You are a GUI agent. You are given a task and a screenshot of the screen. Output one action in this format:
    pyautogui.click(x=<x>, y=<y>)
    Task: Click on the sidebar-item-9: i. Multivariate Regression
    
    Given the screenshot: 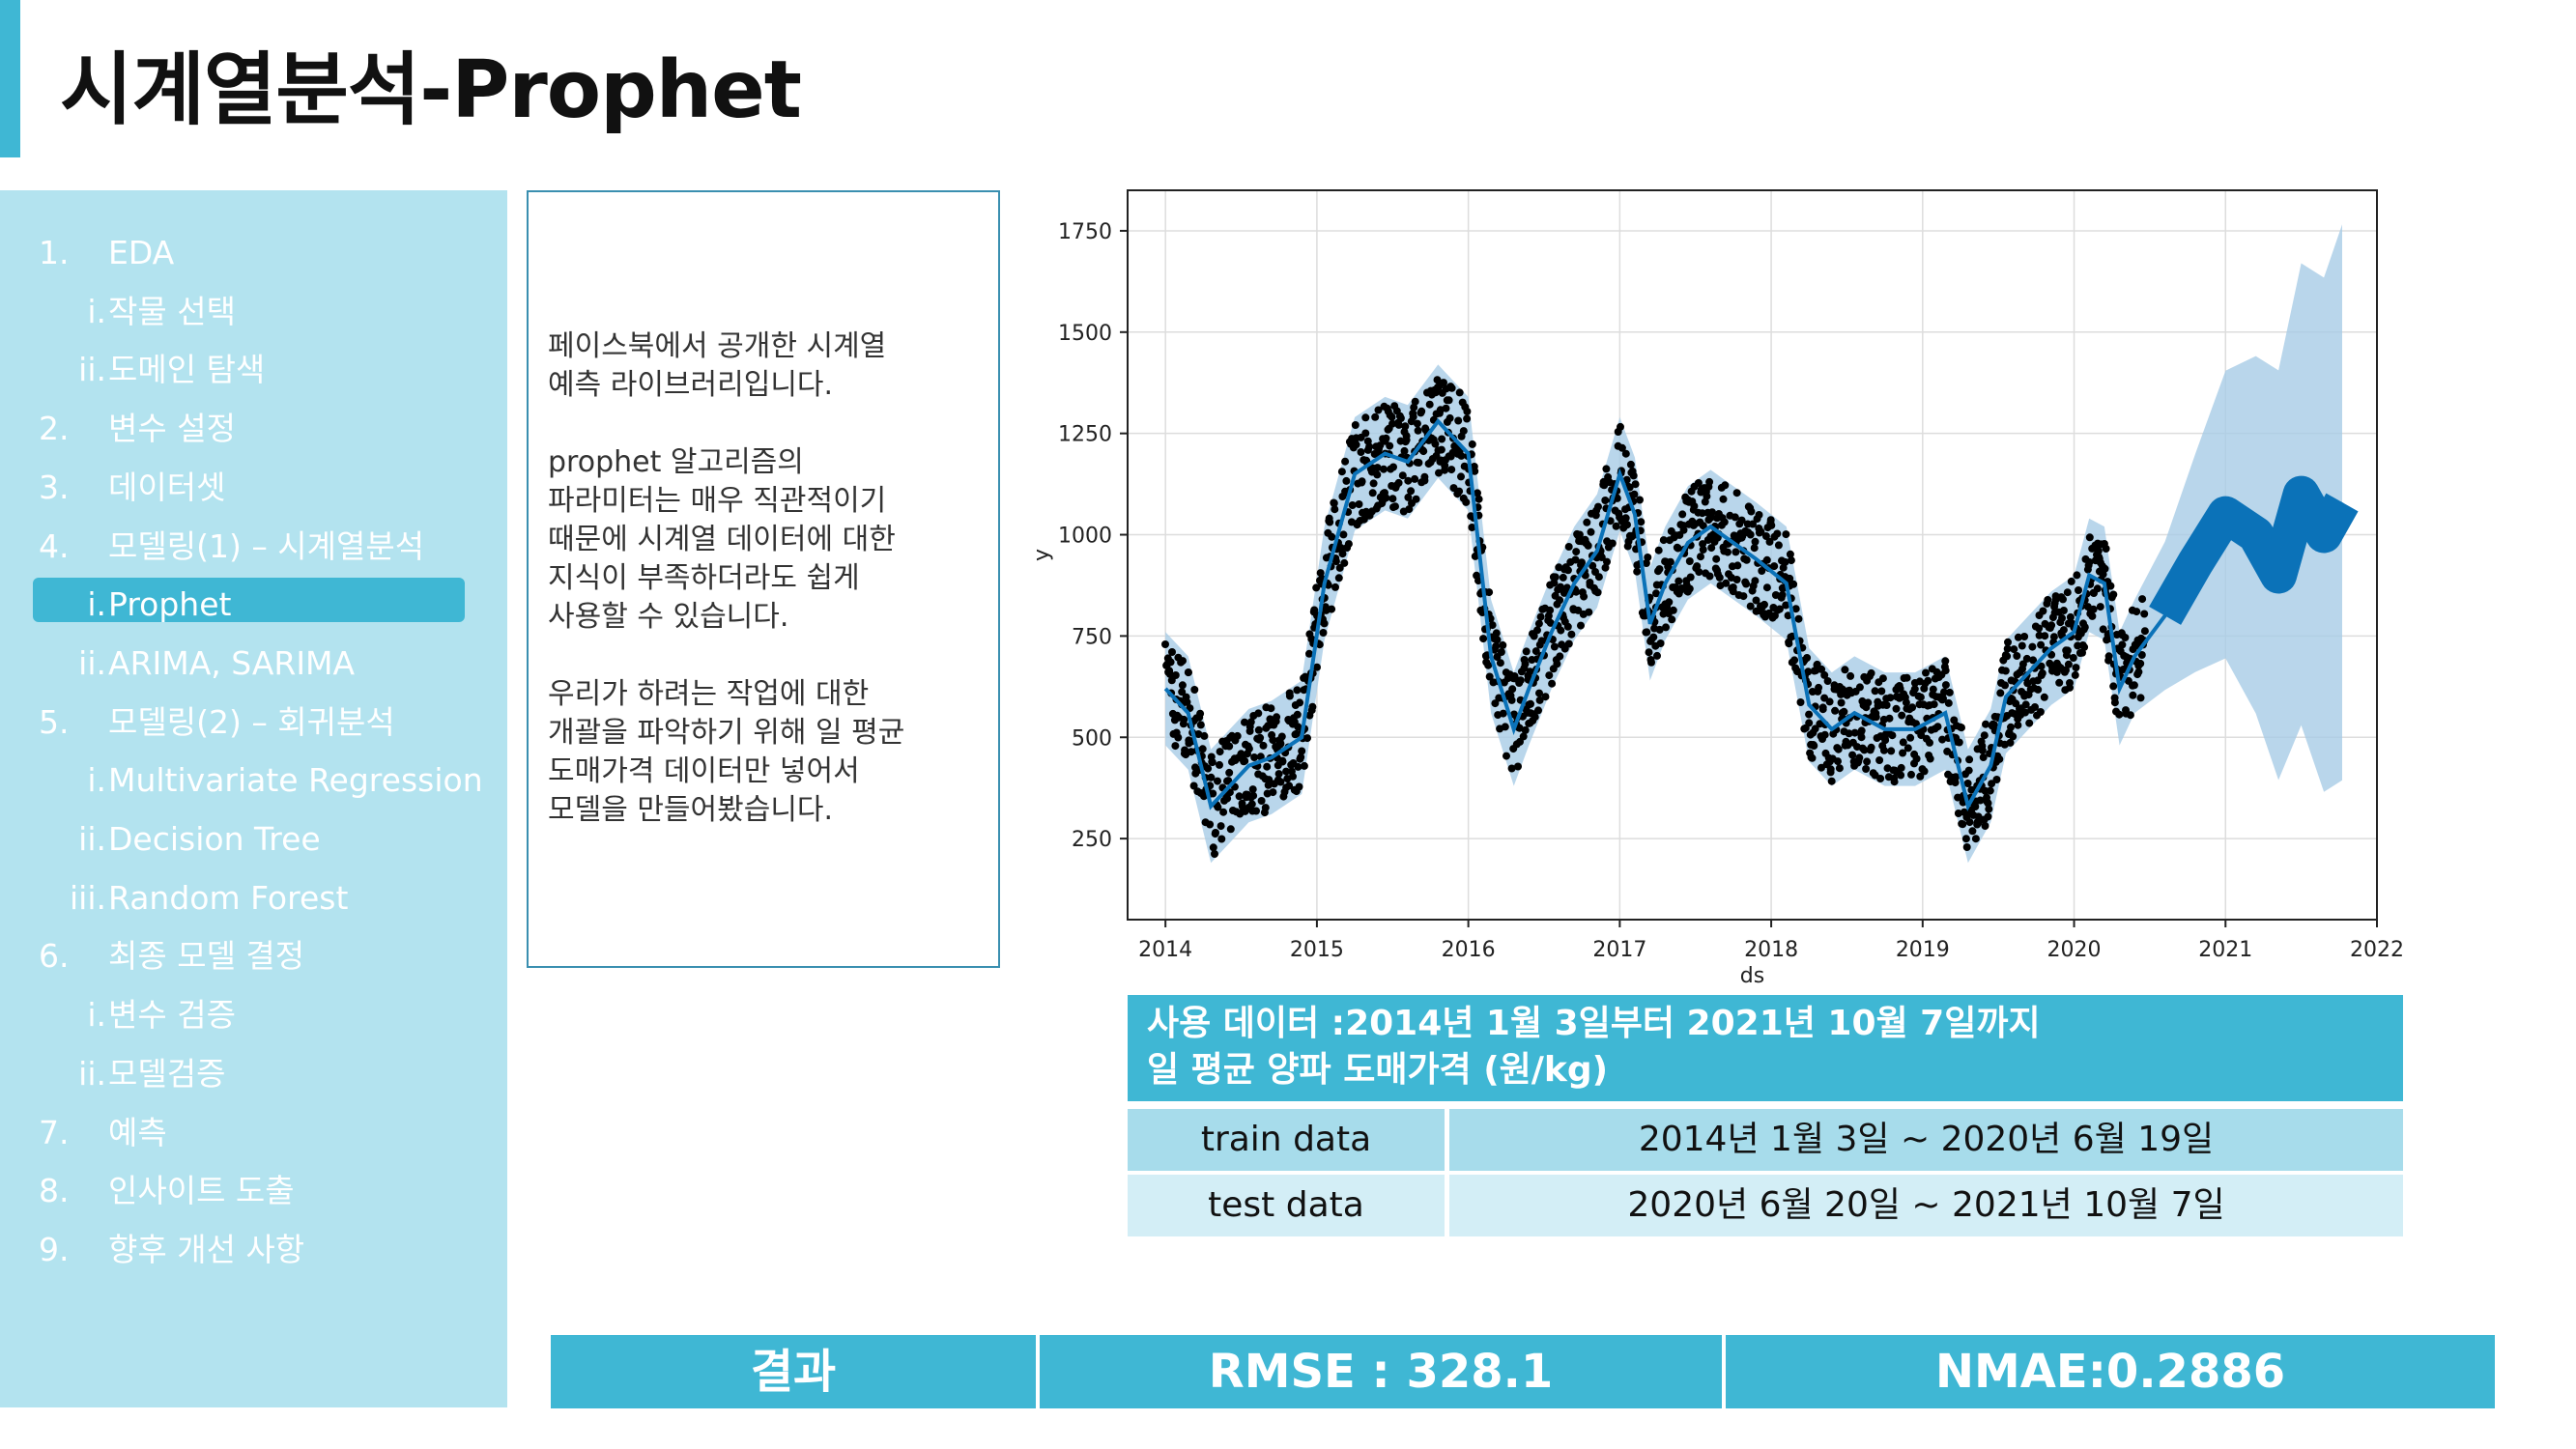 What is the action you would take?
    pyautogui.click(x=251, y=780)
    